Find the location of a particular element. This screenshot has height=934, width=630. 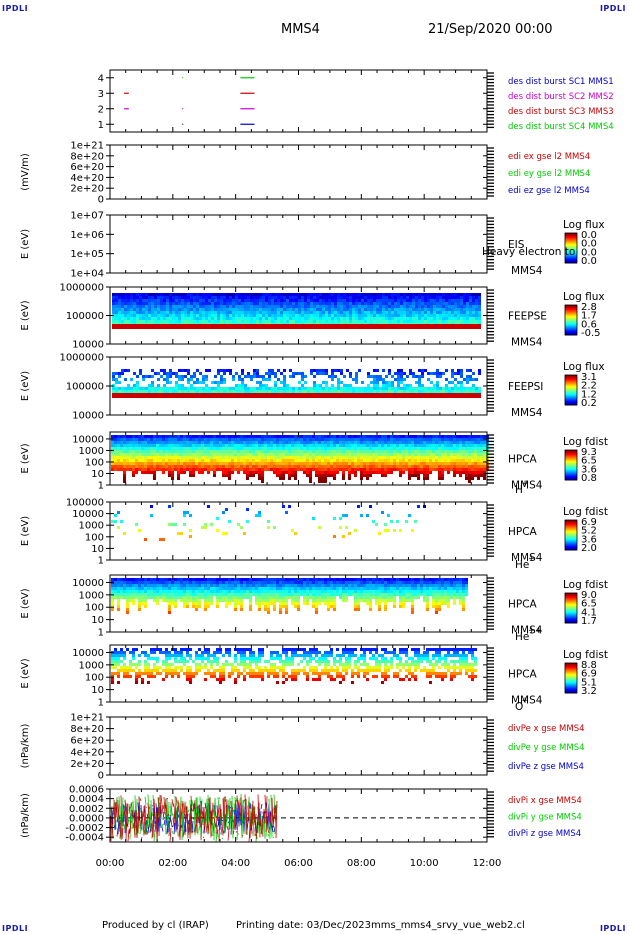

spacecraft-label: MMS4 is located at coordinates (527, 486).